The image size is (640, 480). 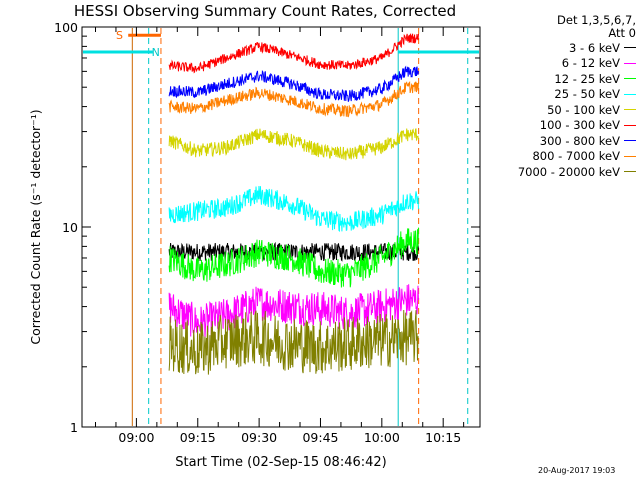 What do you see at coordinates (553, 64) in the screenshot?
I see `legend-item: 6 - 12 keV` at bounding box center [553, 64].